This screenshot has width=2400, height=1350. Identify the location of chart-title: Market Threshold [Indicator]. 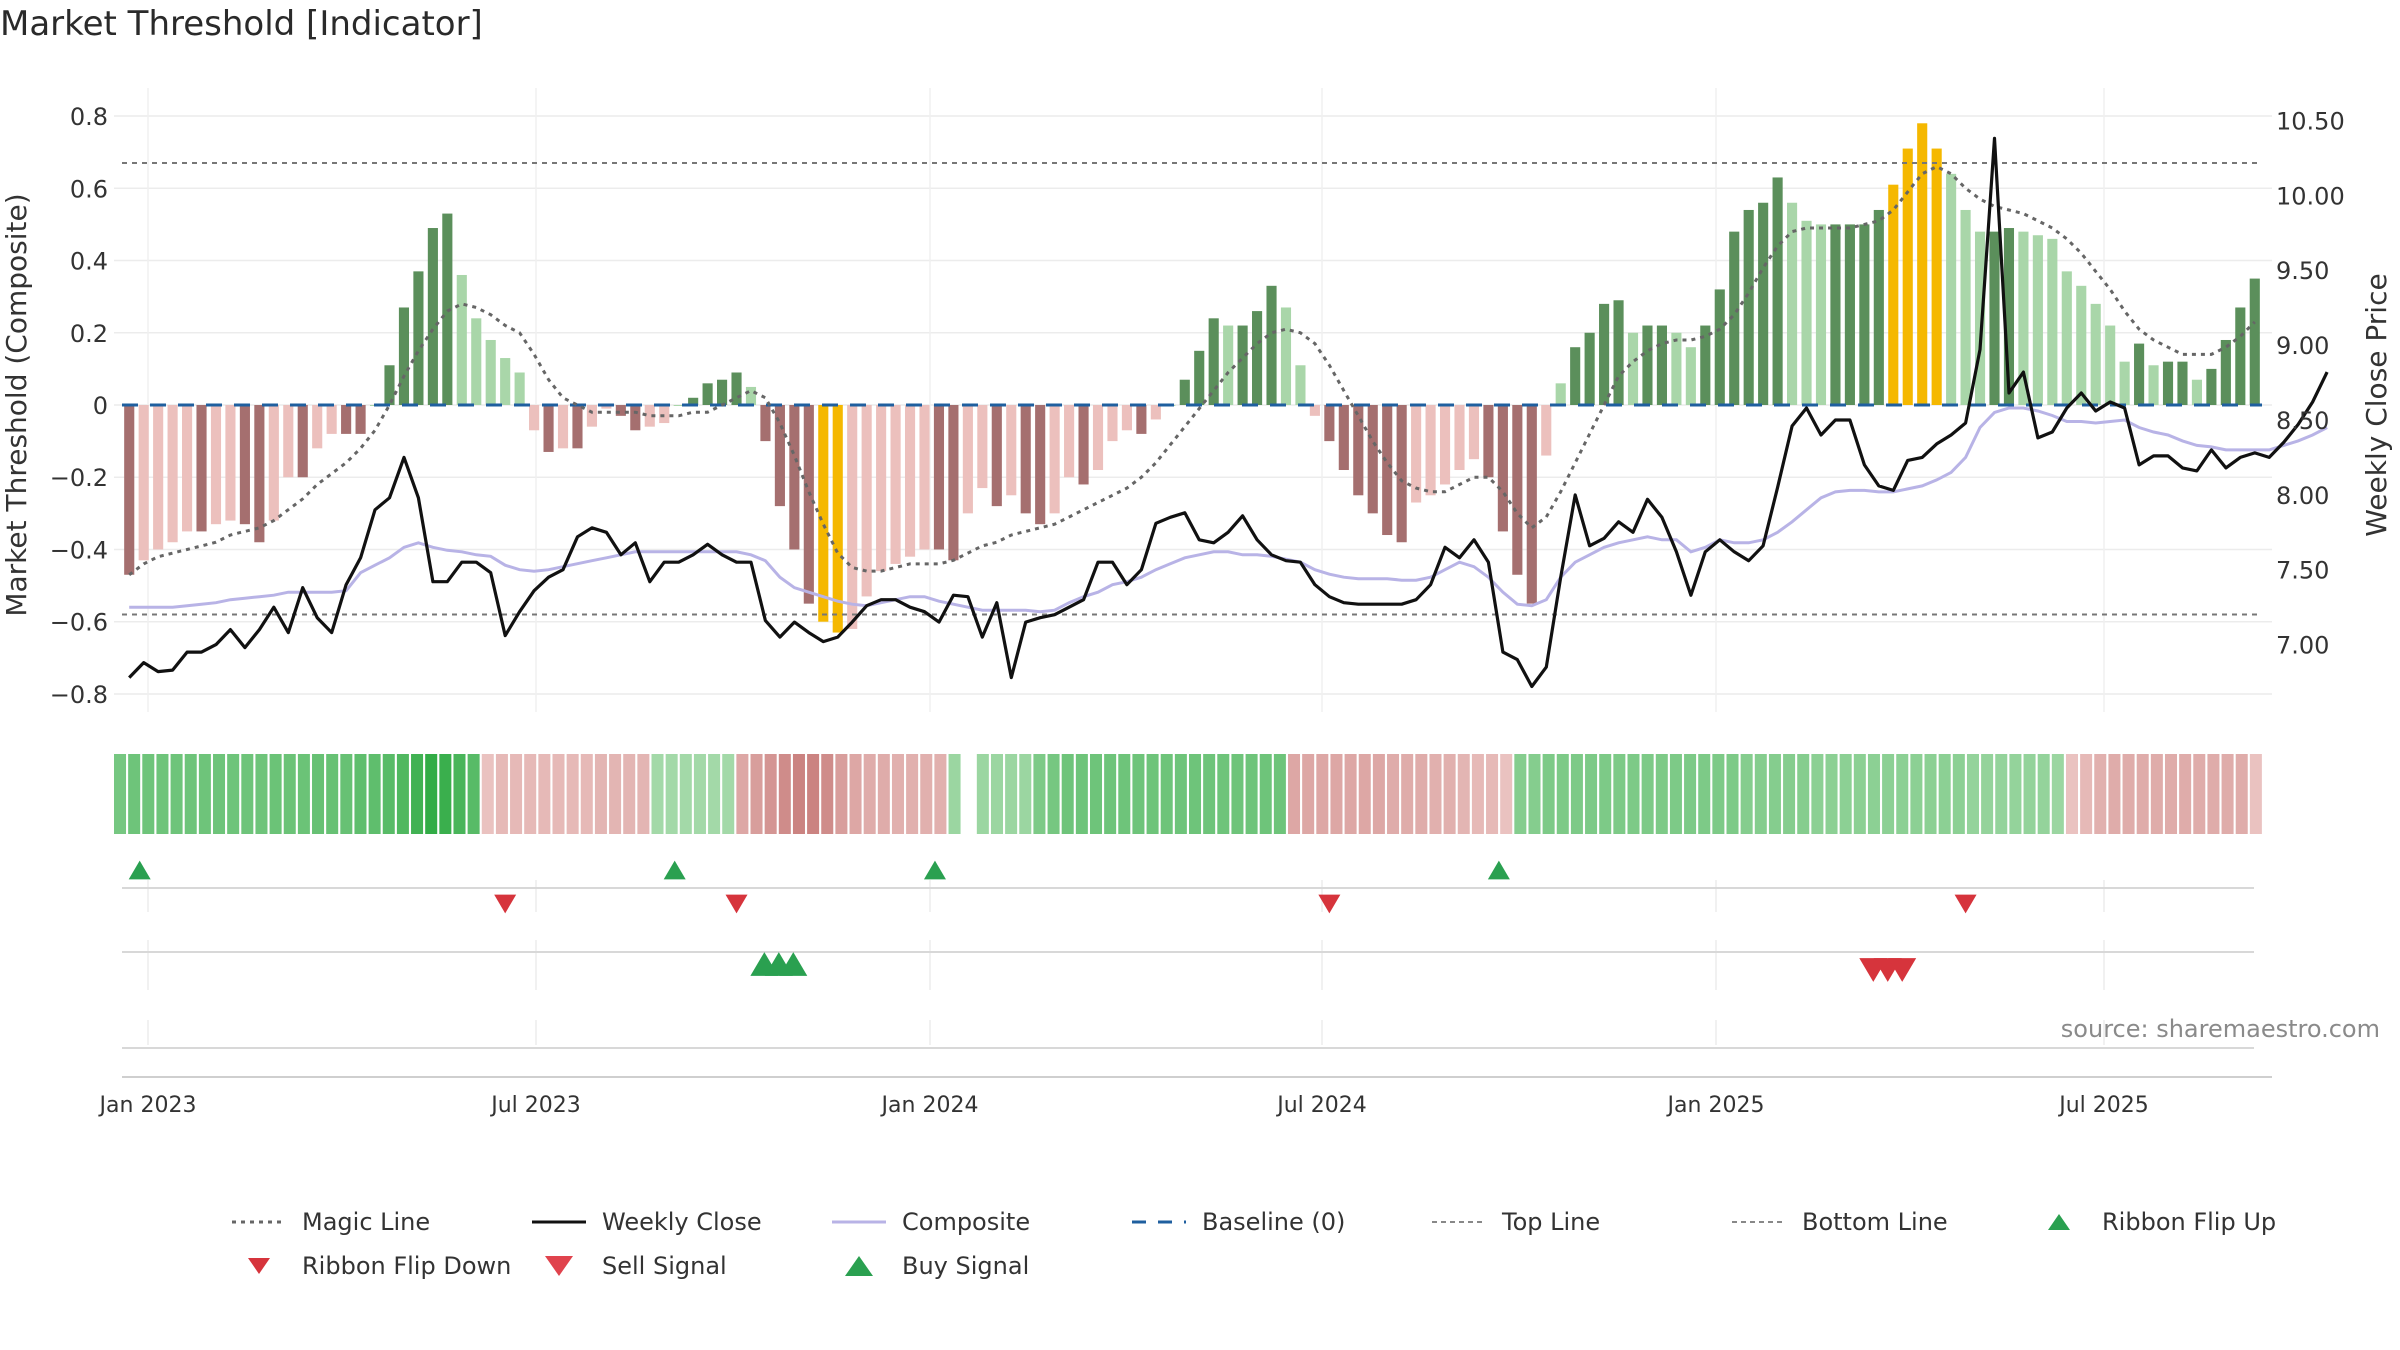
(241, 24).